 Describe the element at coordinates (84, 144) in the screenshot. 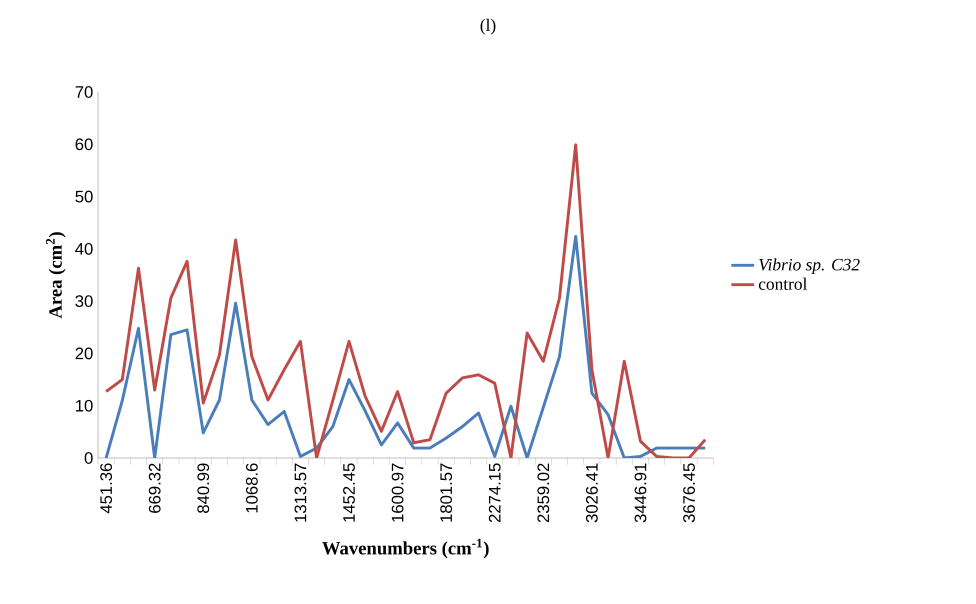

I see `y-tick-label: 60` at that location.